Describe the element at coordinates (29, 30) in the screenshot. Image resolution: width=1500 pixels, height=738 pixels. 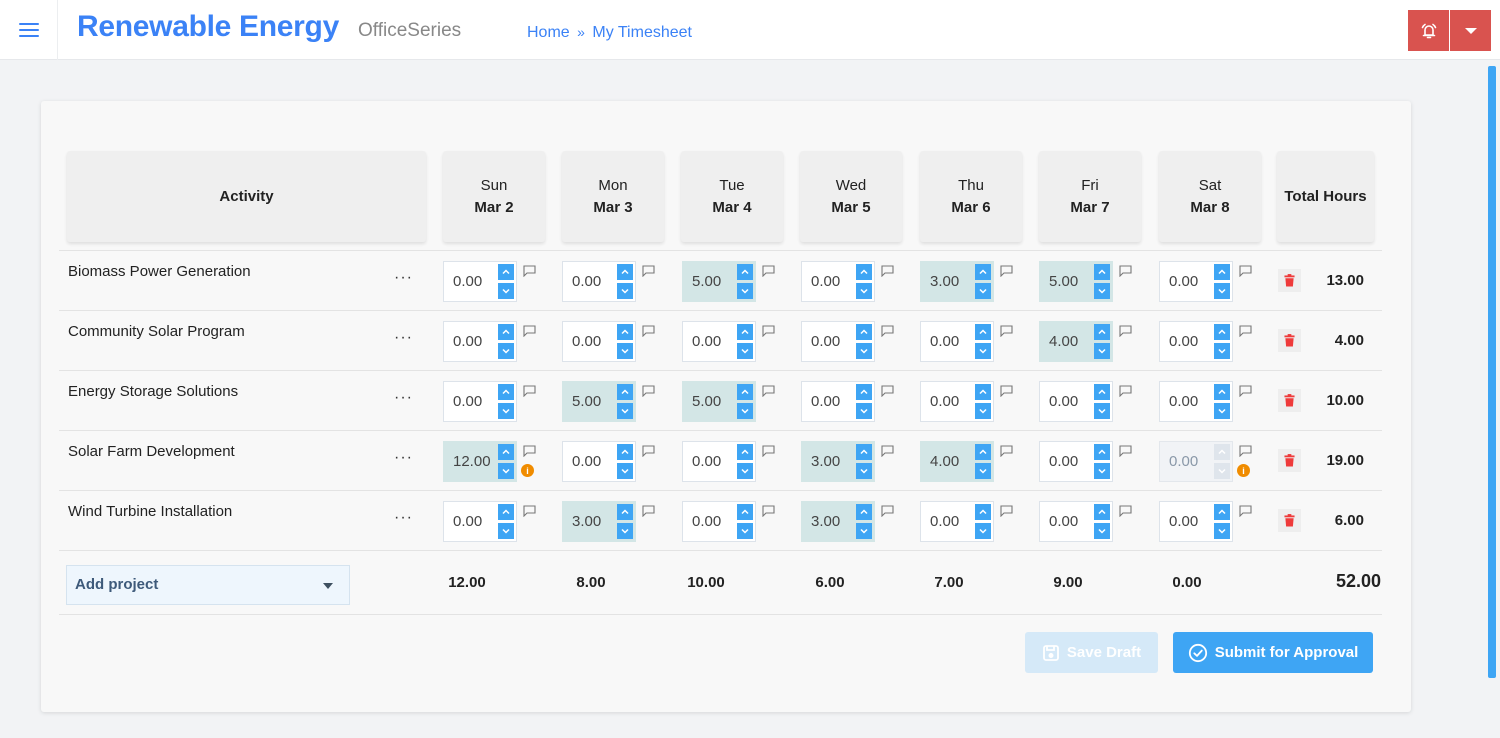
I see `menu-button` at that location.